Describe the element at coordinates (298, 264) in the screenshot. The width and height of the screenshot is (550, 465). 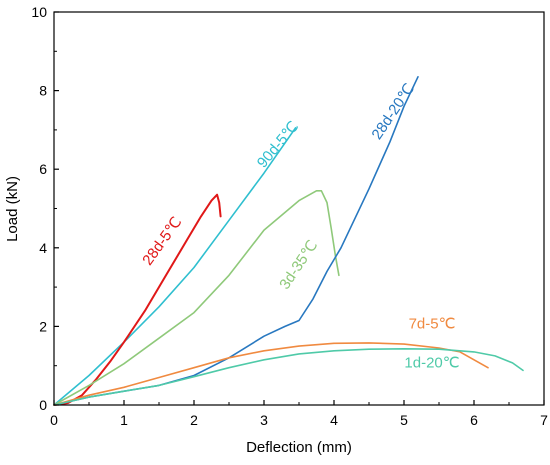
I see `series-label-2: 3d-35℃` at that location.